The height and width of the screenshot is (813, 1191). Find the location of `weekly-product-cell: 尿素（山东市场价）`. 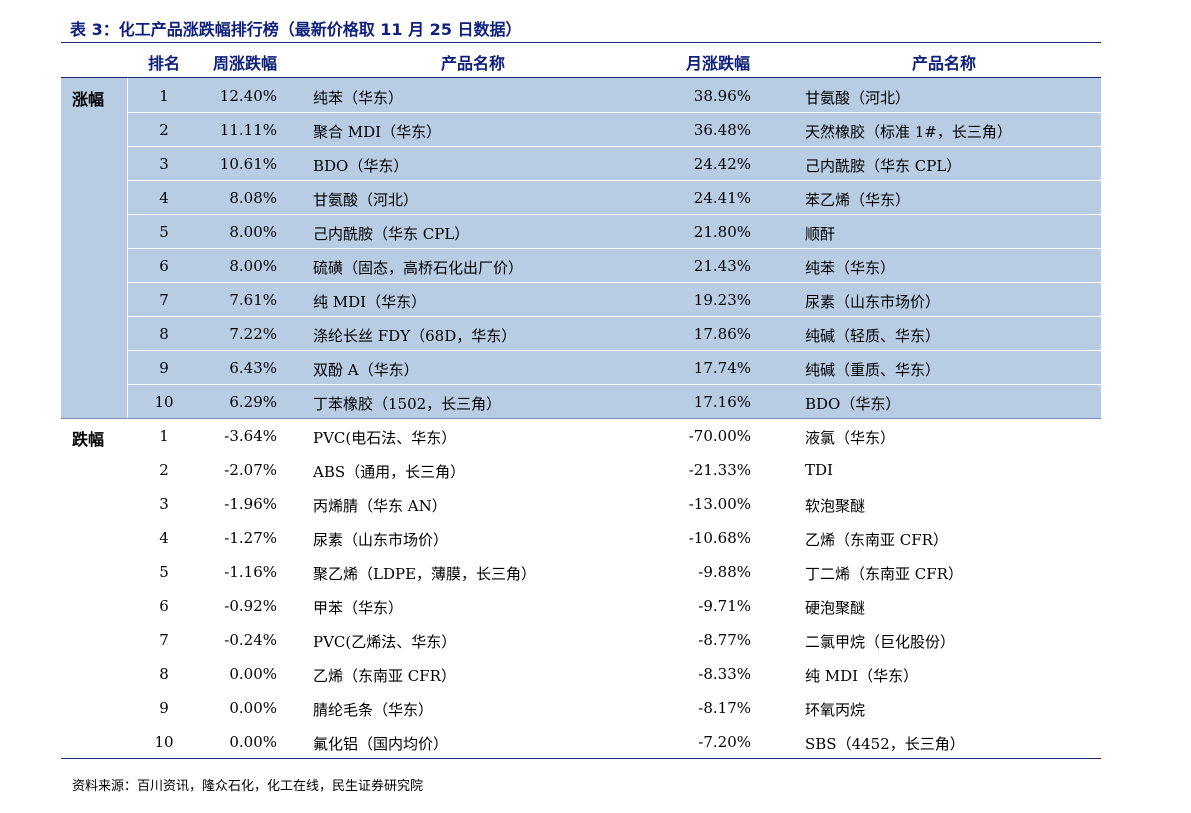

weekly-product-cell: 尿素（山东市场价） is located at coordinates (381, 540).